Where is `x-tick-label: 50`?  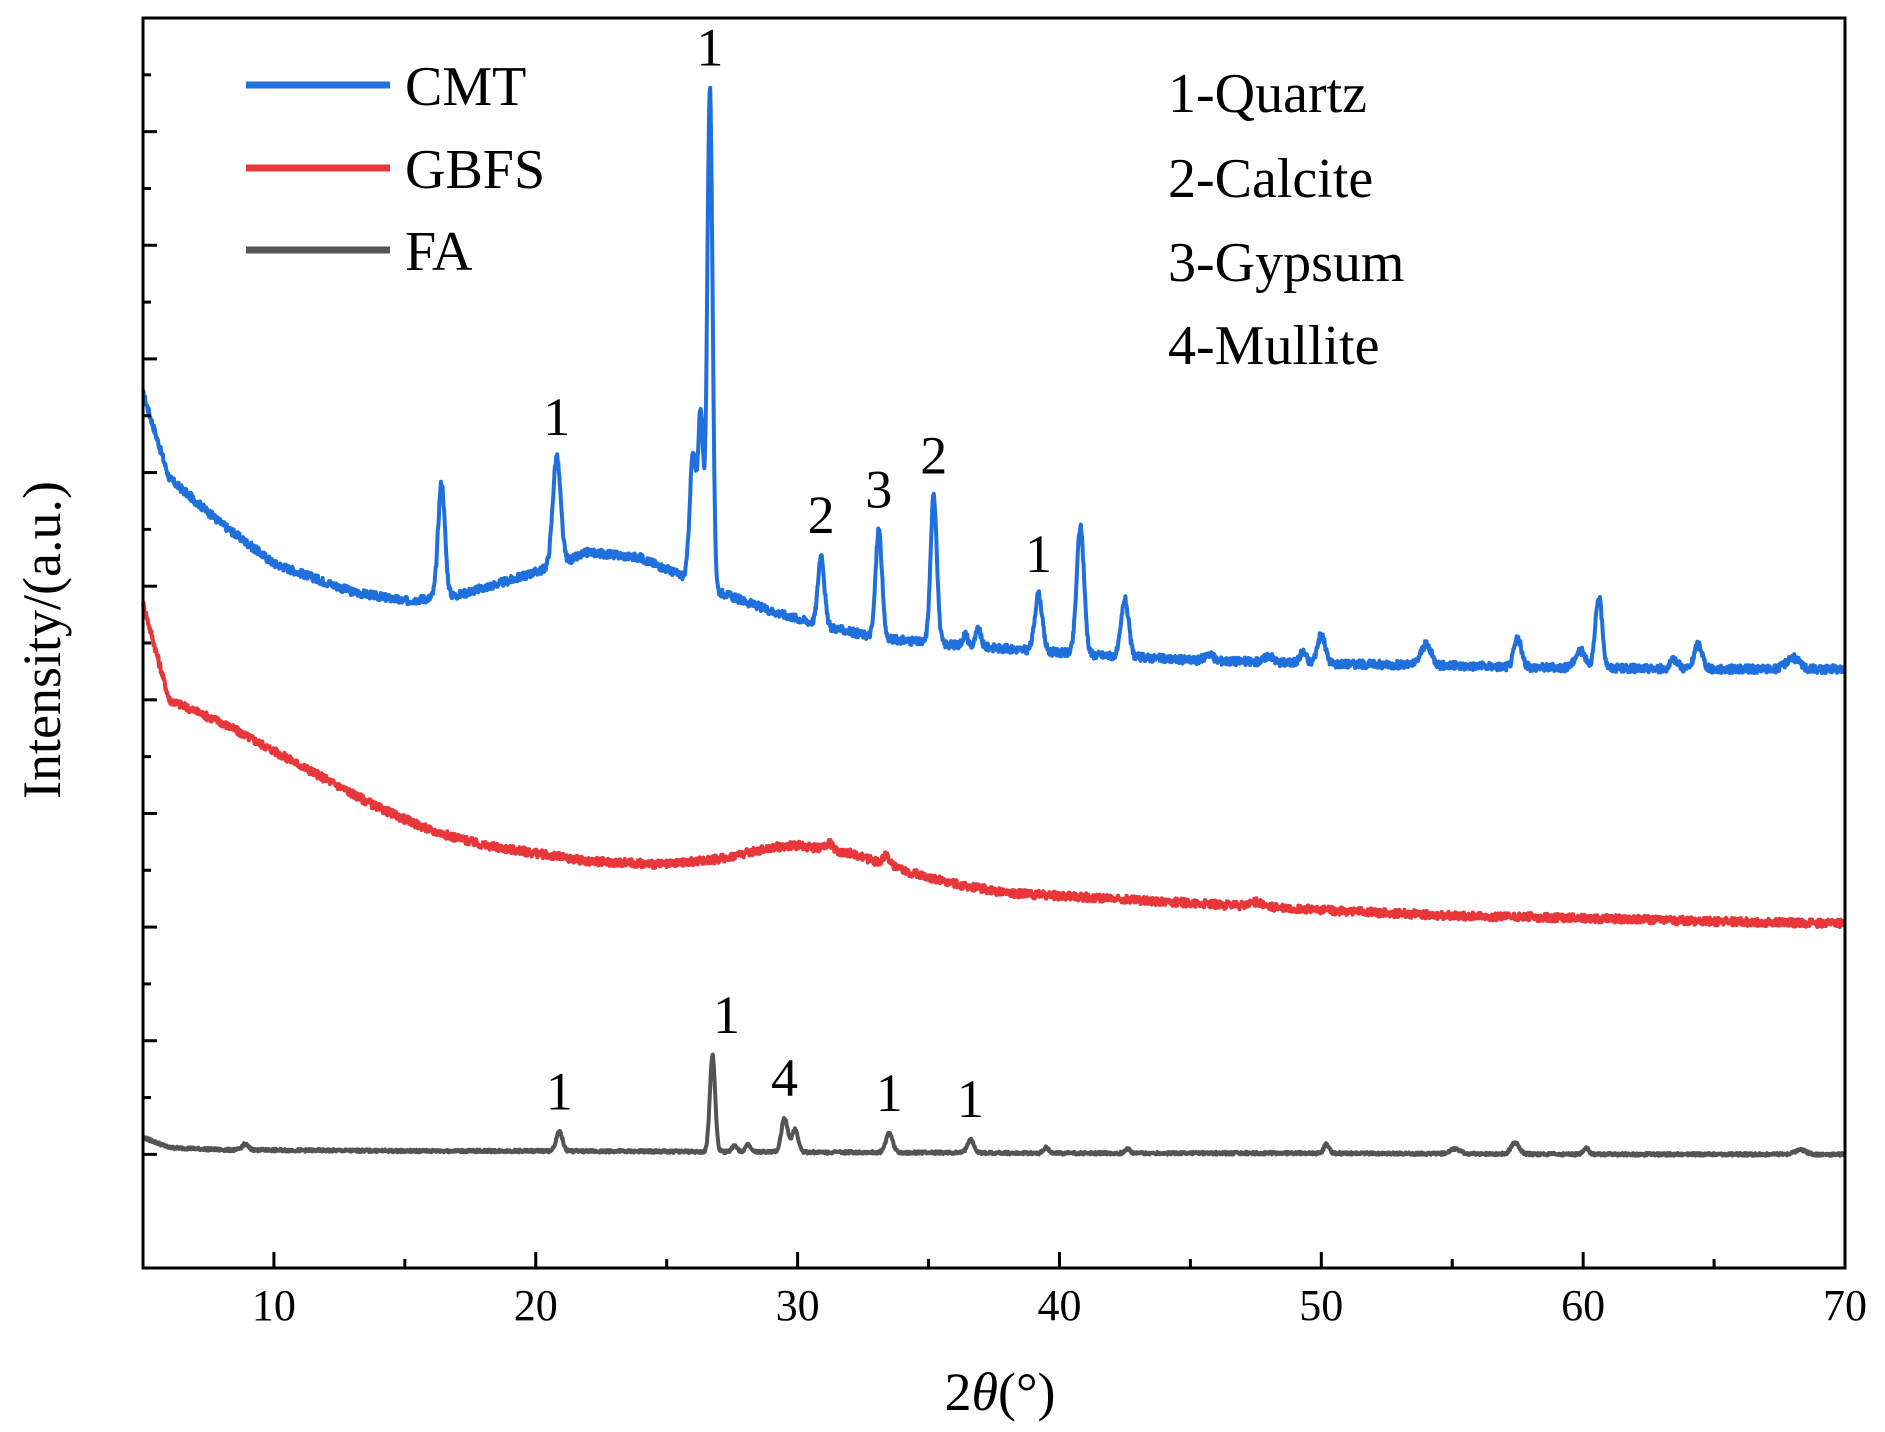 x-tick-label: 50 is located at coordinates (1321, 1305).